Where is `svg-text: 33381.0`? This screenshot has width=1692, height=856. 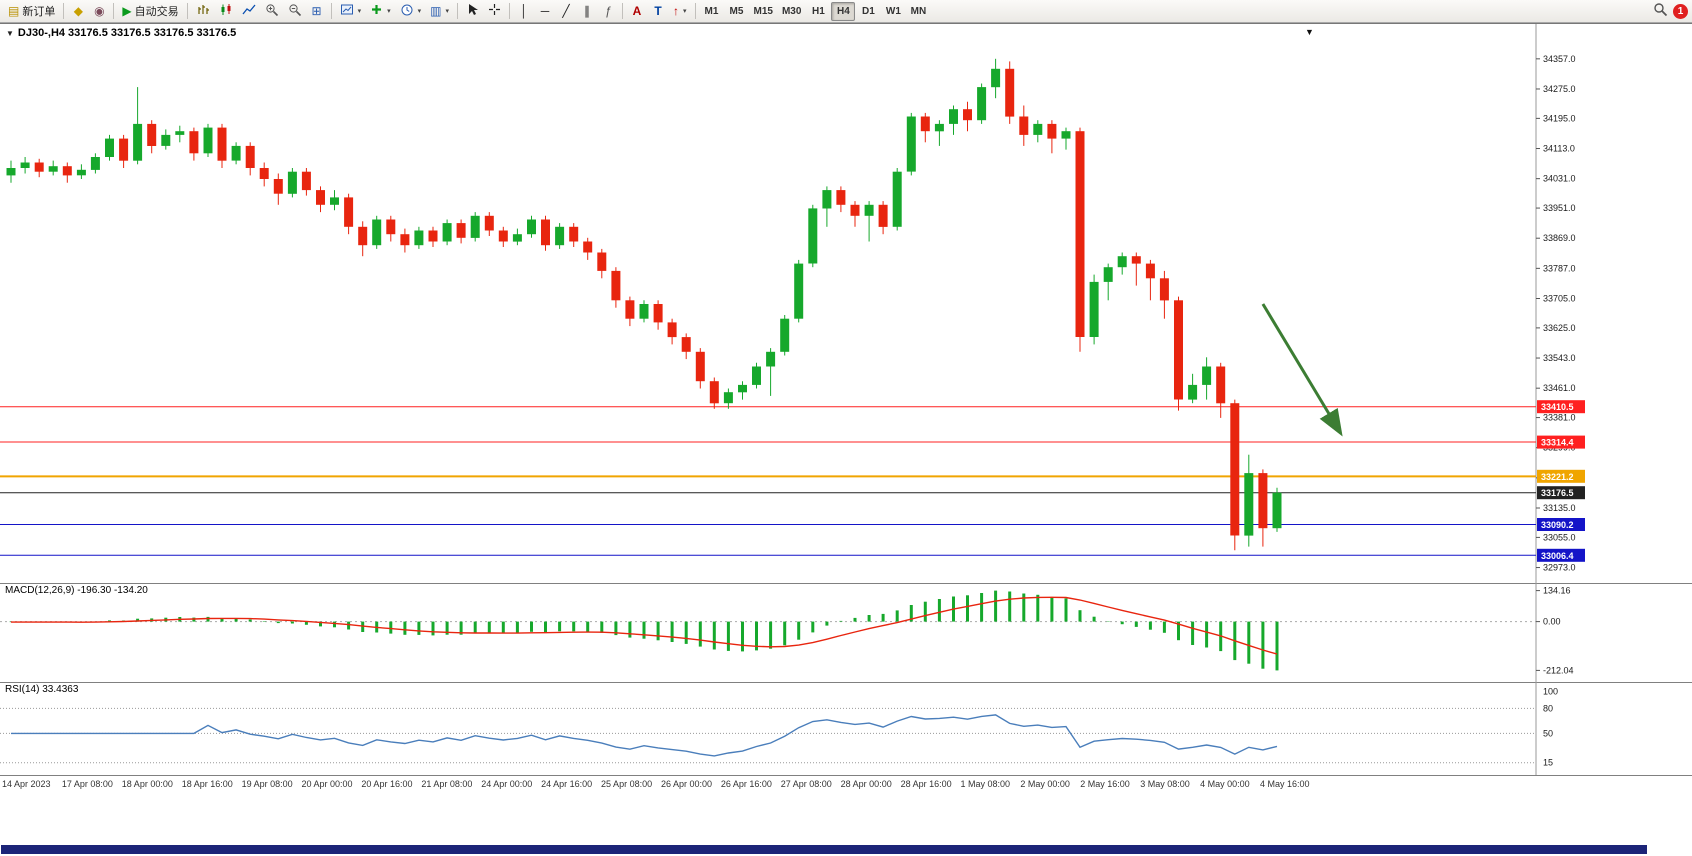 svg-text: 33381.0 is located at coordinates (1559, 418).